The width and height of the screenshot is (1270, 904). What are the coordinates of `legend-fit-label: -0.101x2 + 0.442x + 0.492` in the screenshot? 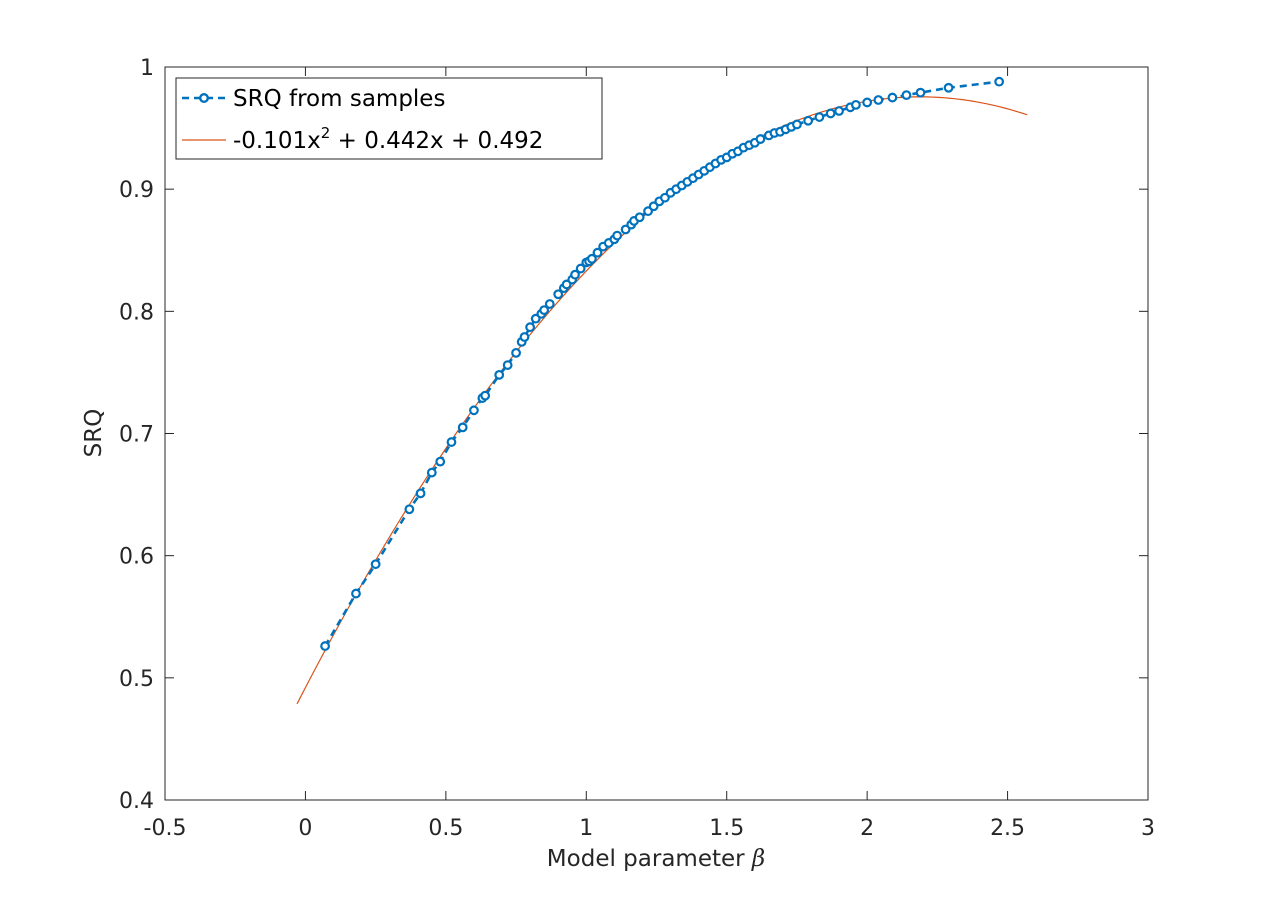 It's located at (388, 139).